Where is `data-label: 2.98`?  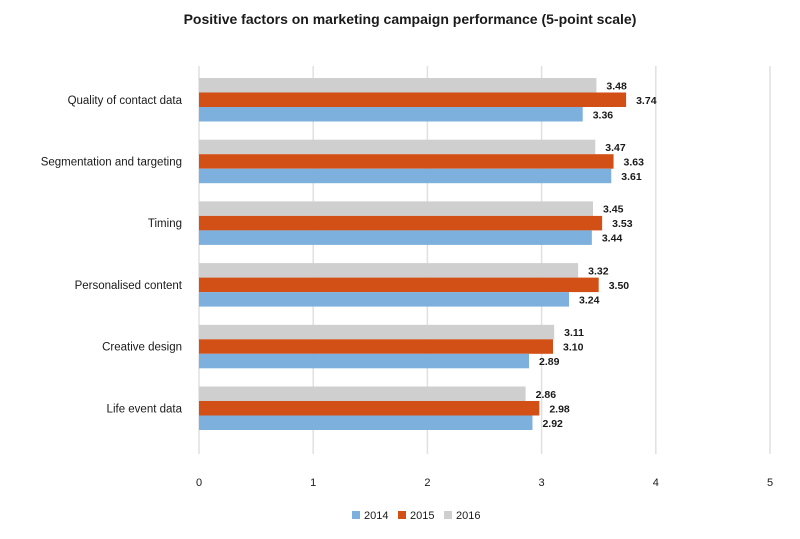 data-label: 2.98 is located at coordinates (559, 409).